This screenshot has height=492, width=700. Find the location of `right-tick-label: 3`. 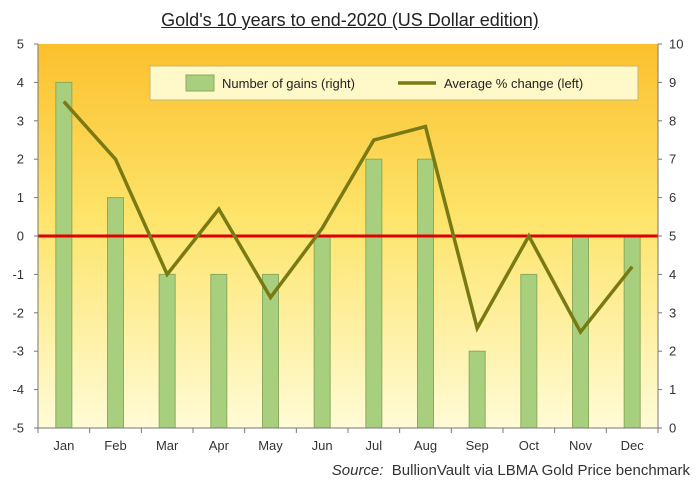

right-tick-label: 3 is located at coordinates (672, 312).